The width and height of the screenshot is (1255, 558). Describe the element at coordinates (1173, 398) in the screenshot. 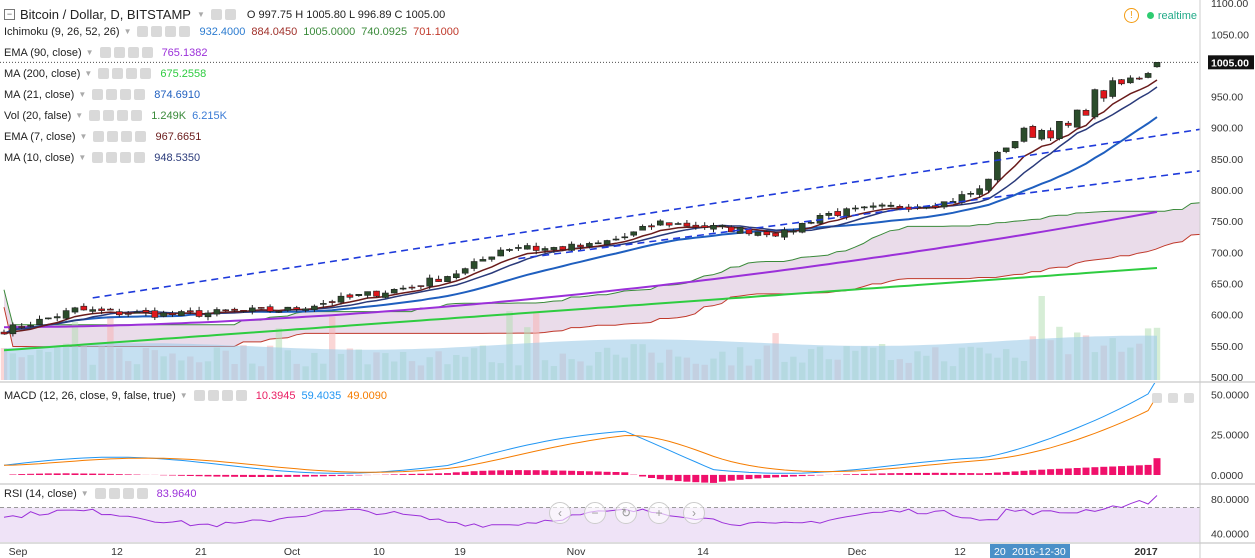

I see `pane-down-icon` at that location.